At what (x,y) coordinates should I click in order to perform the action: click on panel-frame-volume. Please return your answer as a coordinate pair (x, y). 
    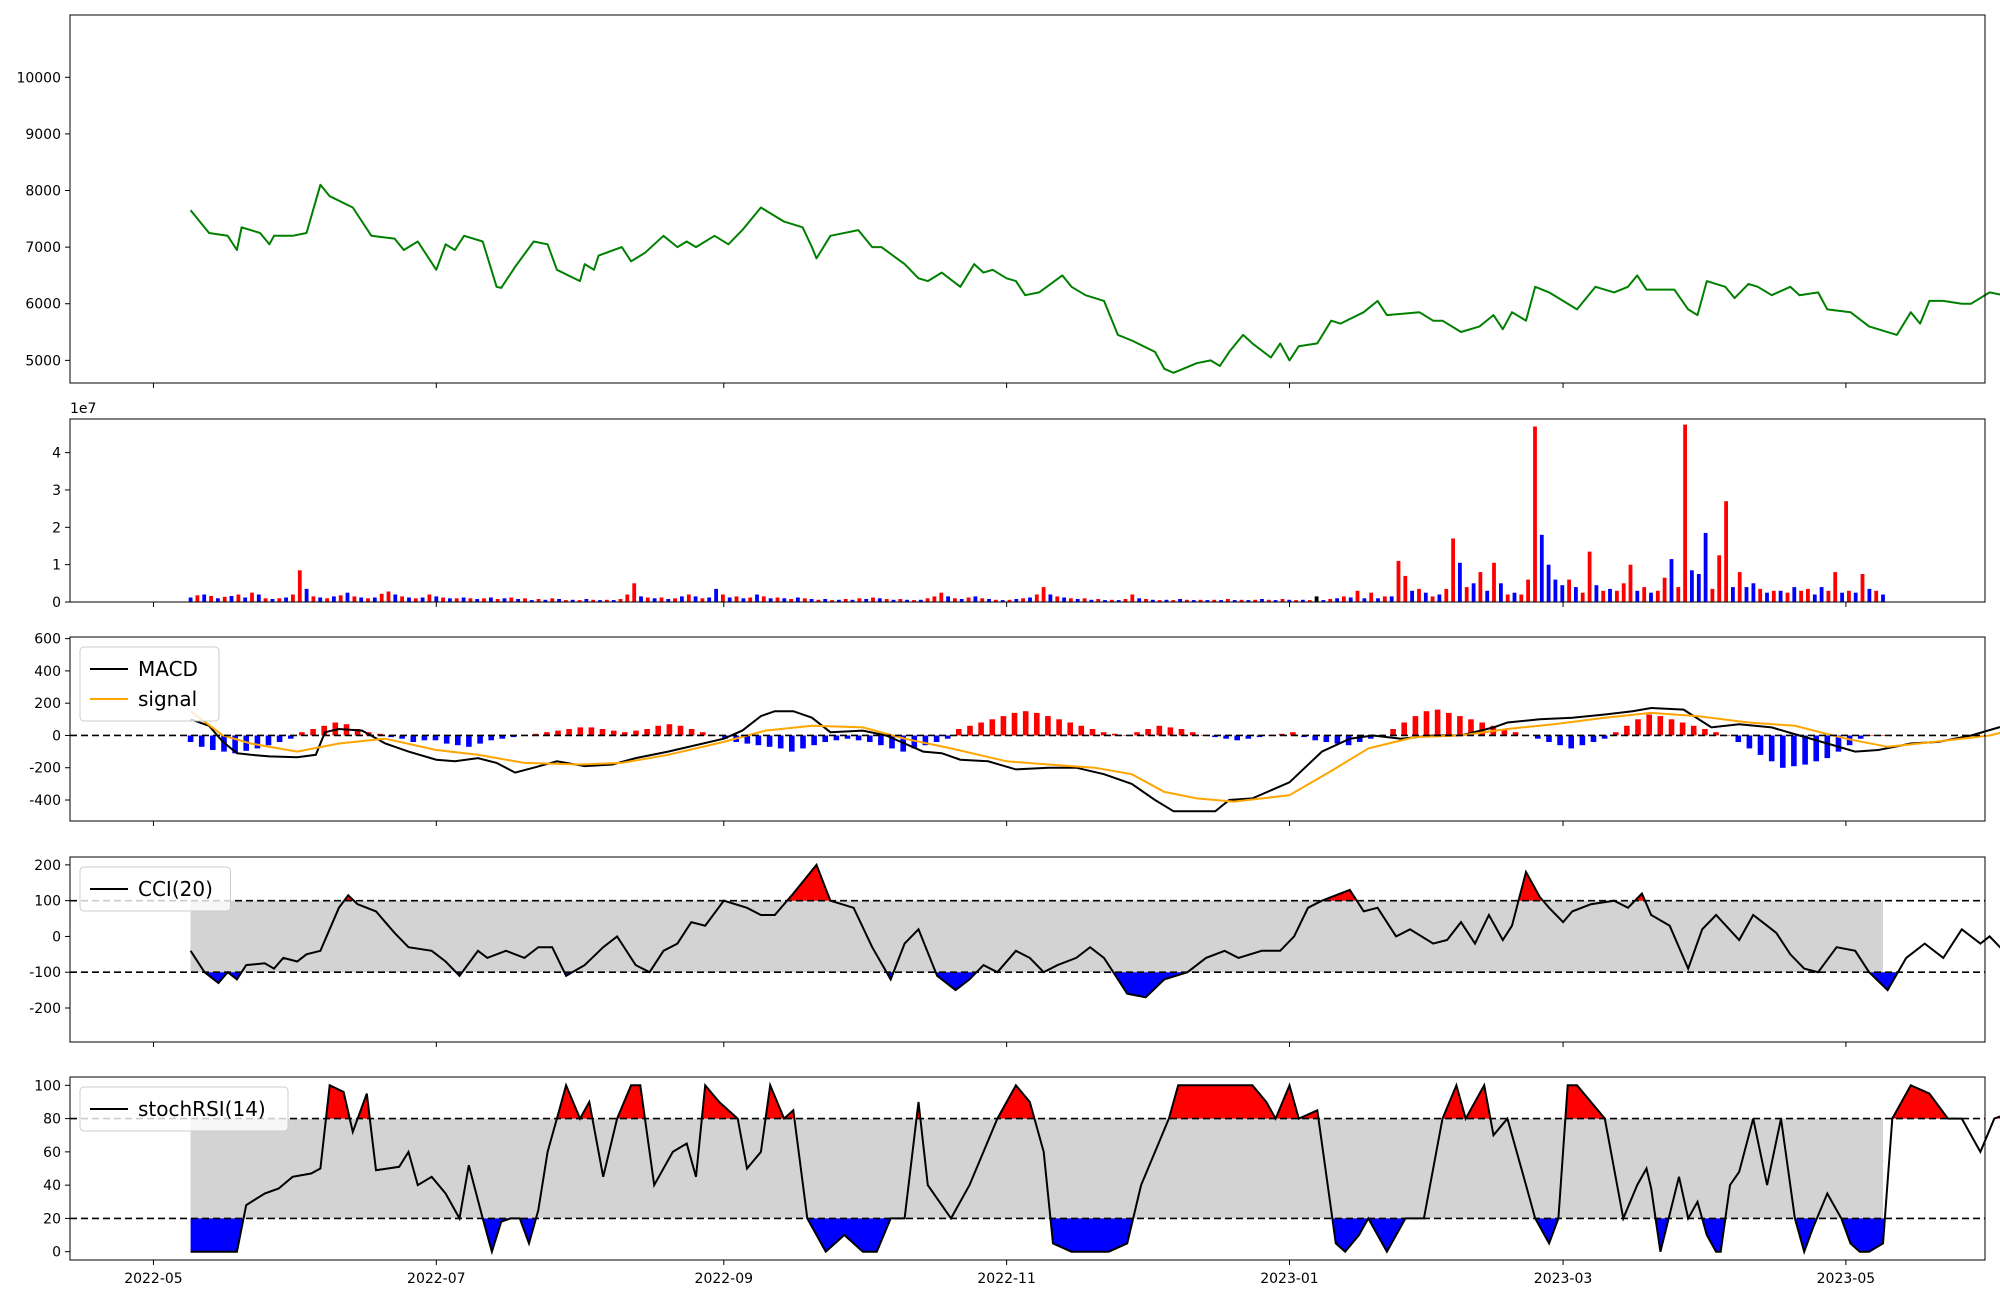
    Looking at the image, I should click on (1027, 510).